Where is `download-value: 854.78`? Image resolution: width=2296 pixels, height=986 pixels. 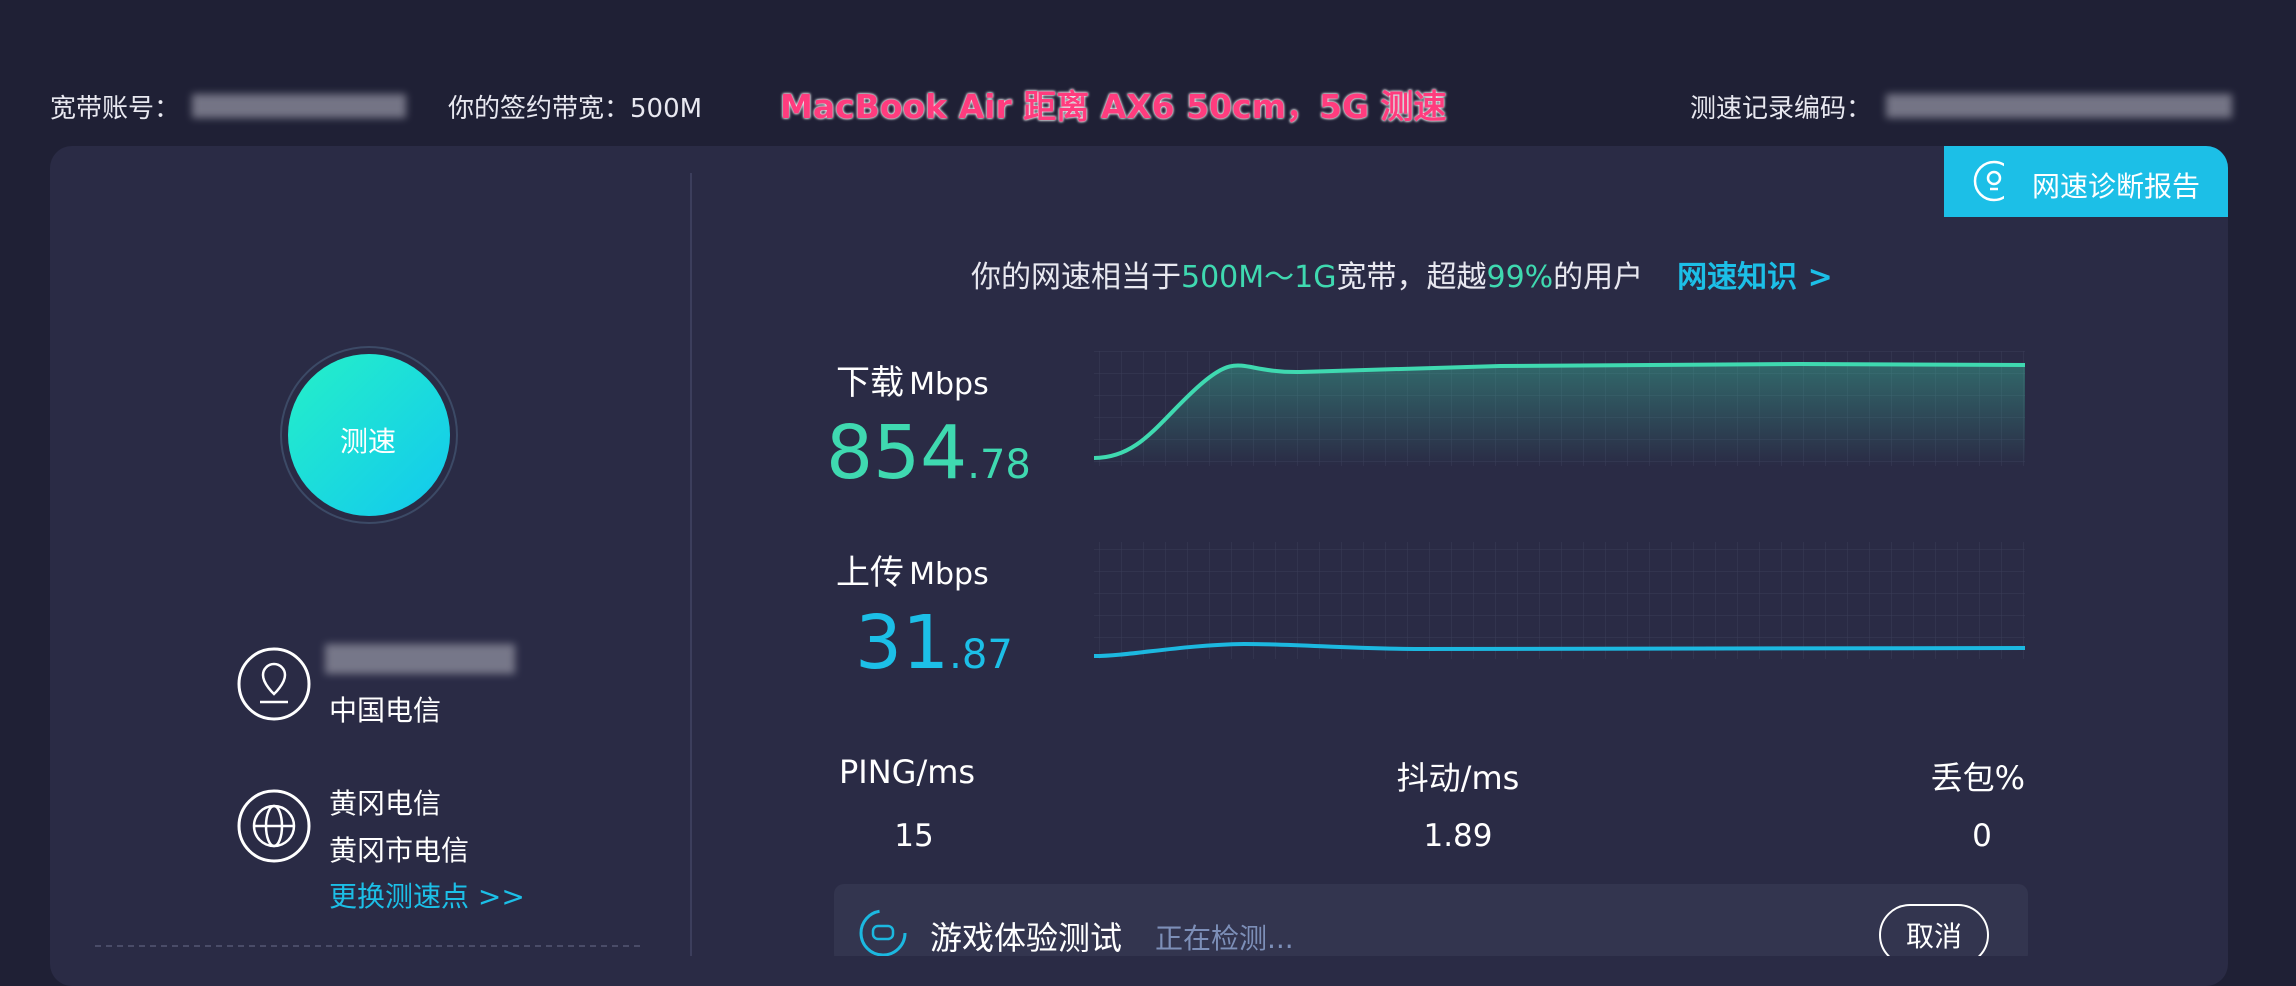
download-value: 854.78 is located at coordinates (928, 453).